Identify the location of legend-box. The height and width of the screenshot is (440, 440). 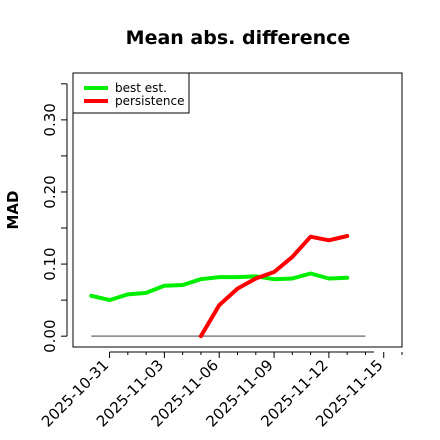
(131, 93).